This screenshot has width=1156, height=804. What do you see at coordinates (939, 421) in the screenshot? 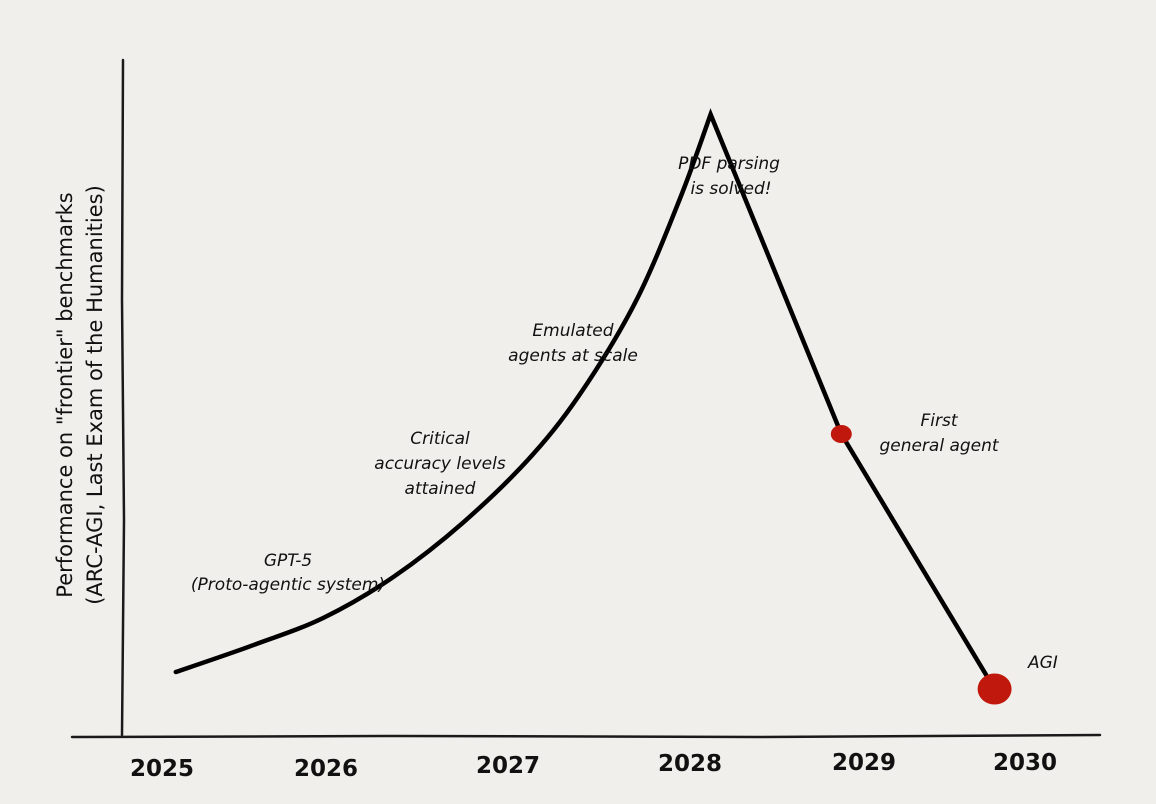
I see `annotation-line: First` at bounding box center [939, 421].